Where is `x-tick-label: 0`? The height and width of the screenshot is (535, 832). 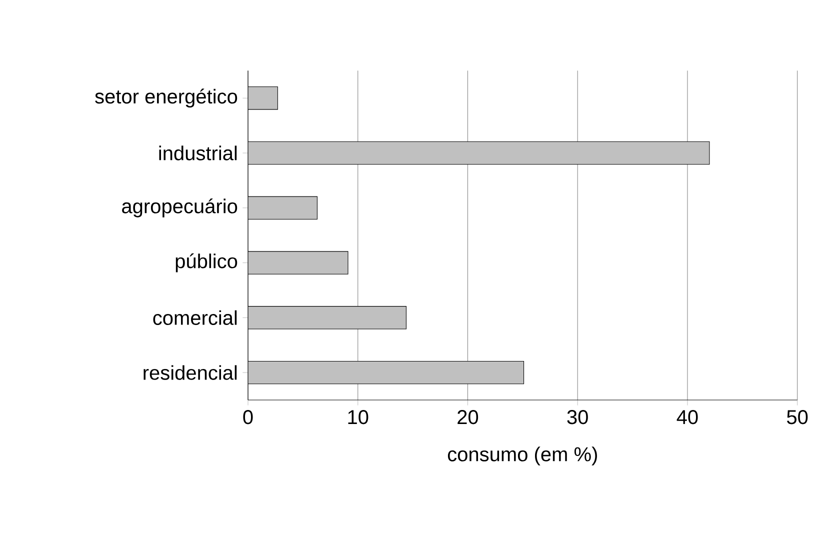
x-tick-label: 0 is located at coordinates (248, 417).